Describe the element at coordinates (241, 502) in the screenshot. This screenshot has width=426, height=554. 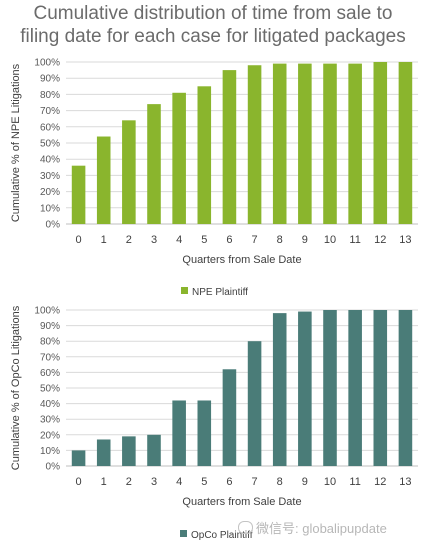
I see `opco-x-axis-title: Quarters from Sale Date` at that location.